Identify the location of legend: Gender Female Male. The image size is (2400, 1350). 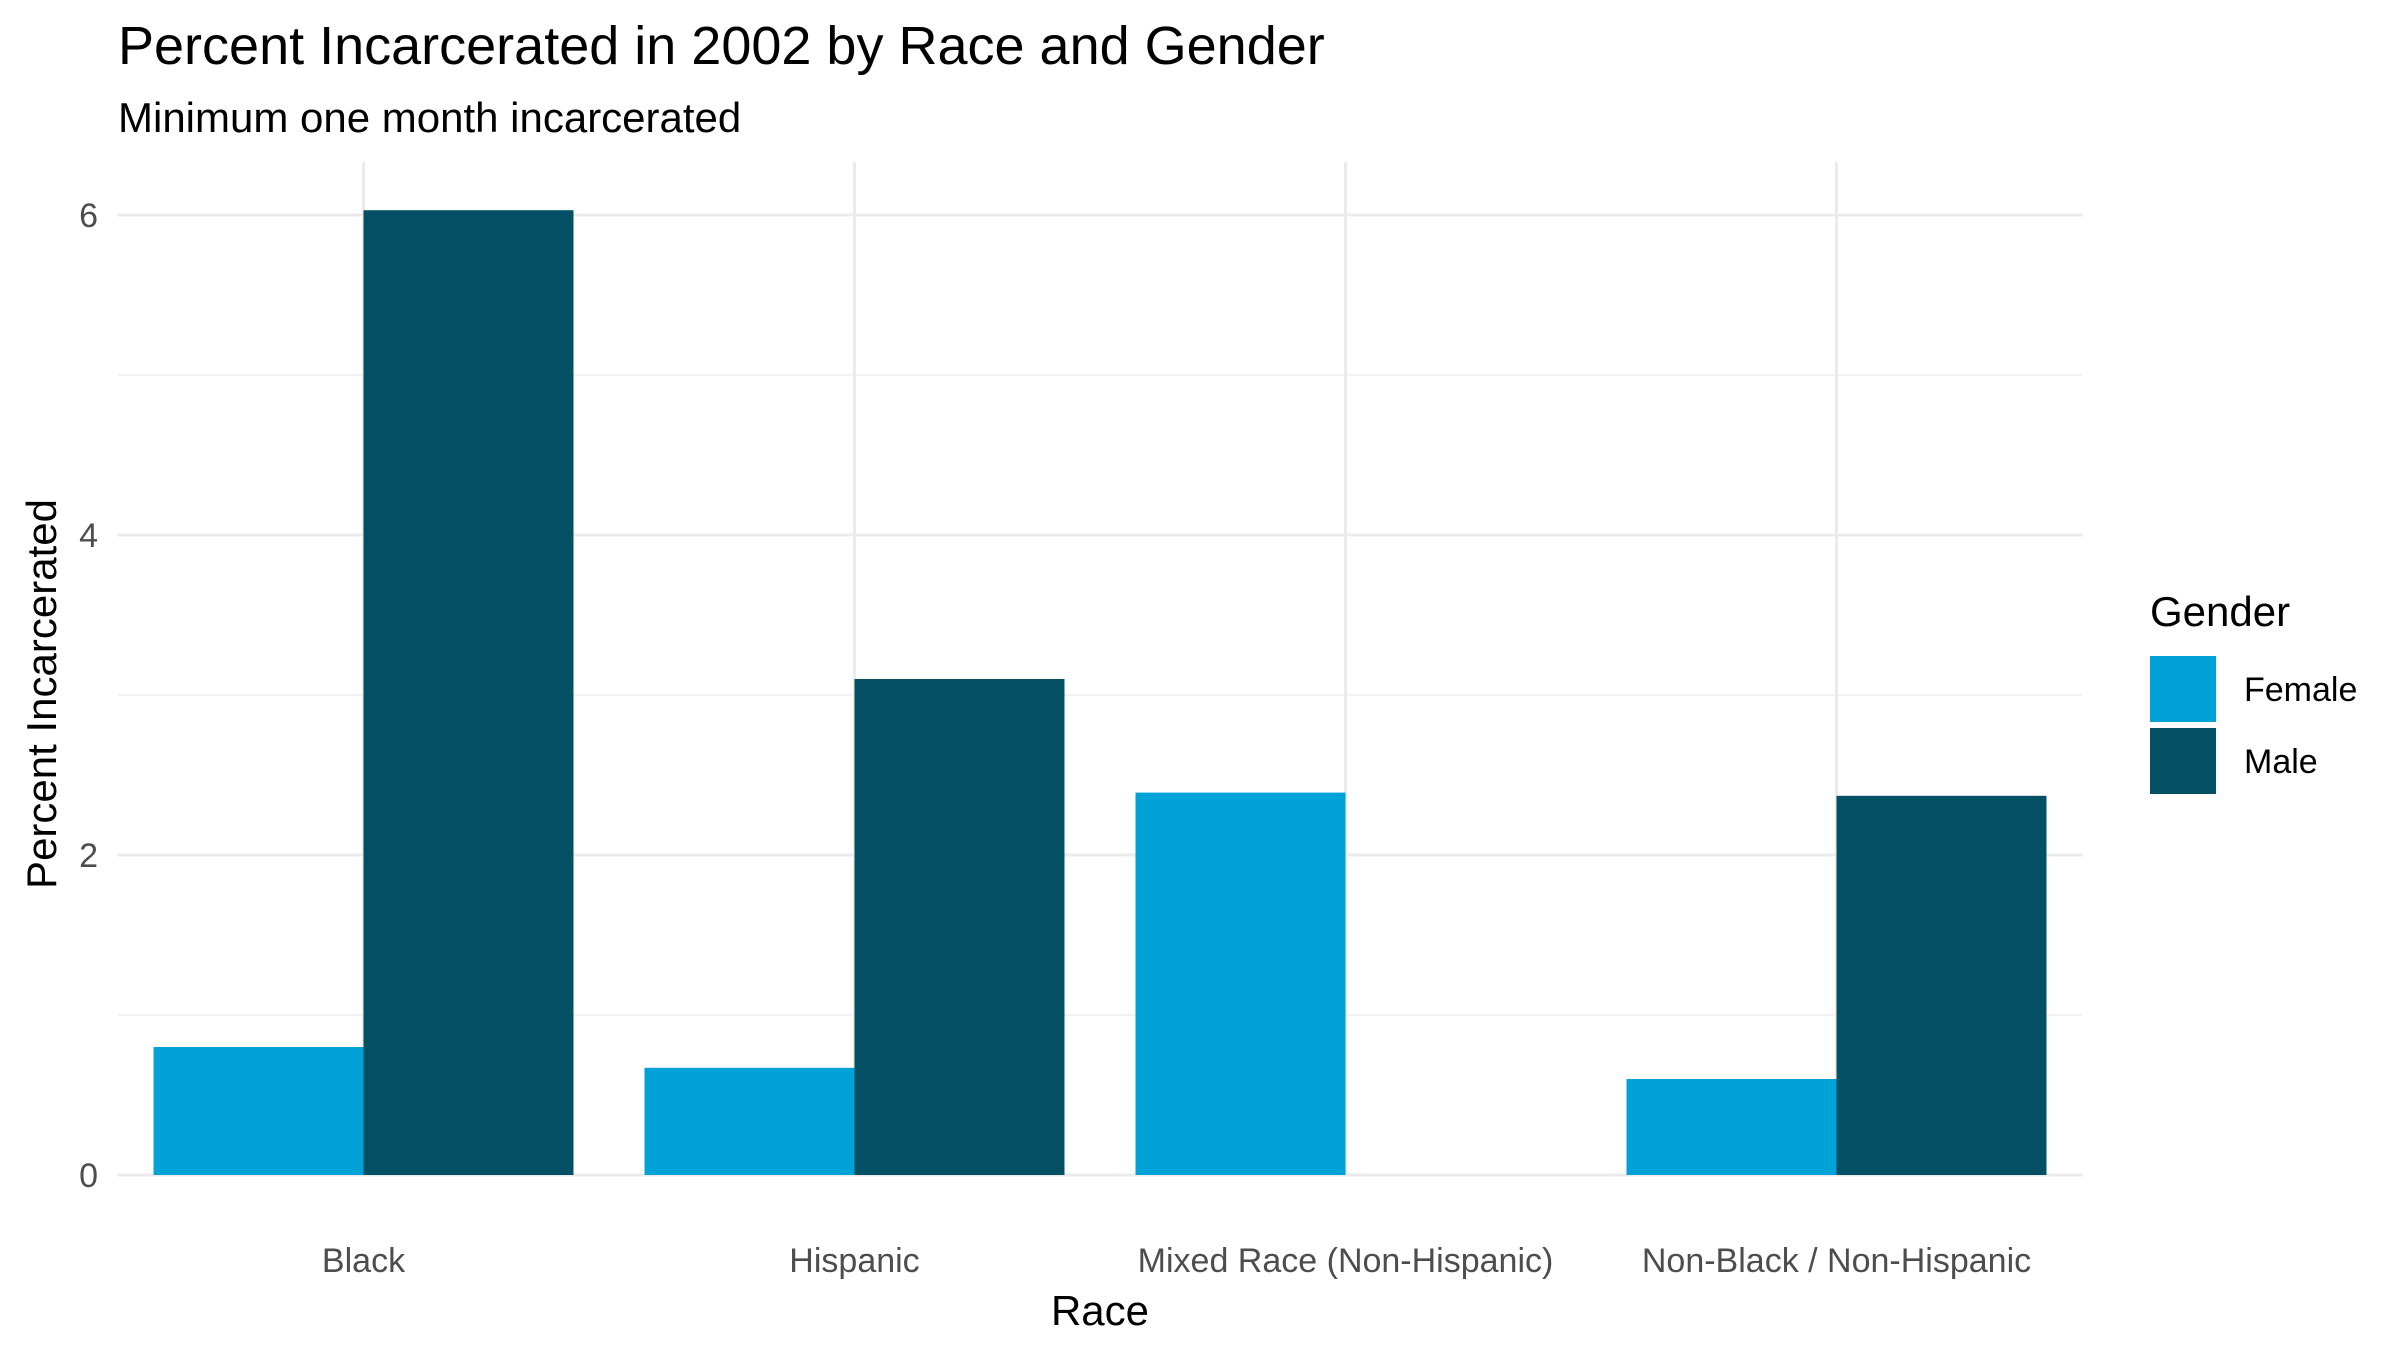
(2253, 691).